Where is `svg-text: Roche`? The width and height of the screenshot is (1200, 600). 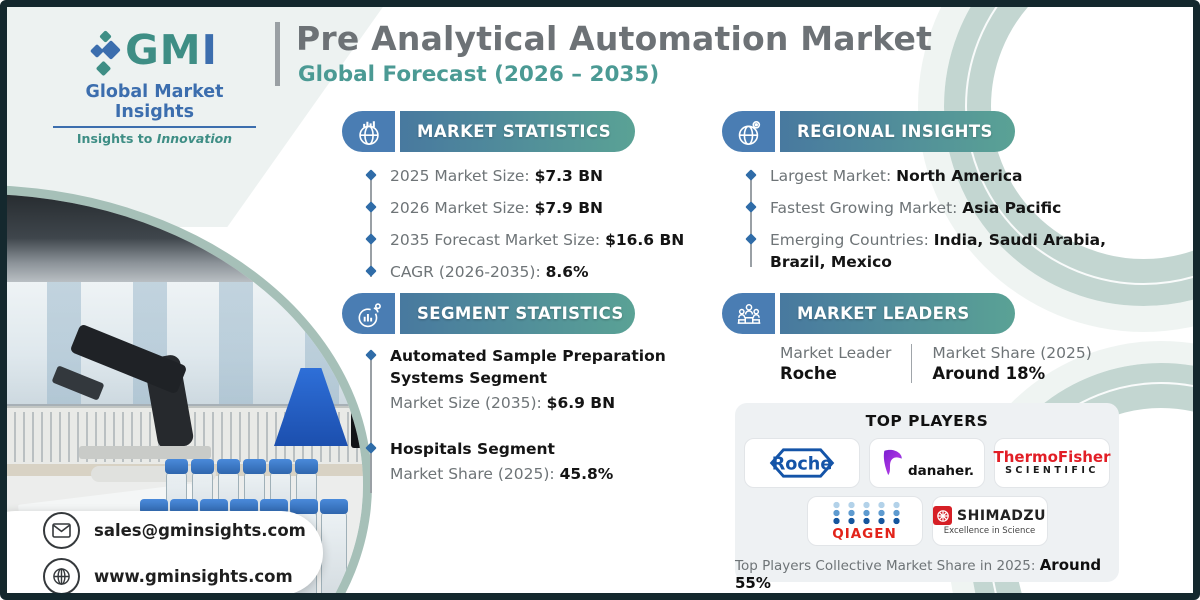 svg-text: Roche is located at coordinates (802, 464).